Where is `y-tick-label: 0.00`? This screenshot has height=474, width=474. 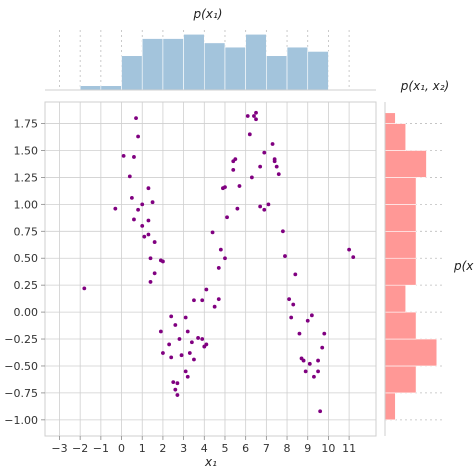
y-tick-label: 0.00 is located at coordinates (26, 312).